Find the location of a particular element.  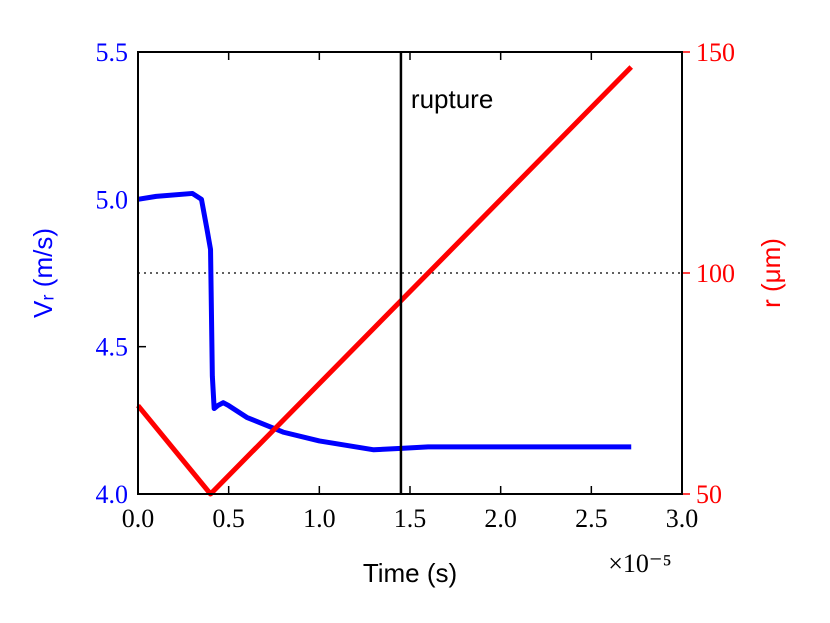

y2-tick-label: 50 is located at coordinates (709, 494).